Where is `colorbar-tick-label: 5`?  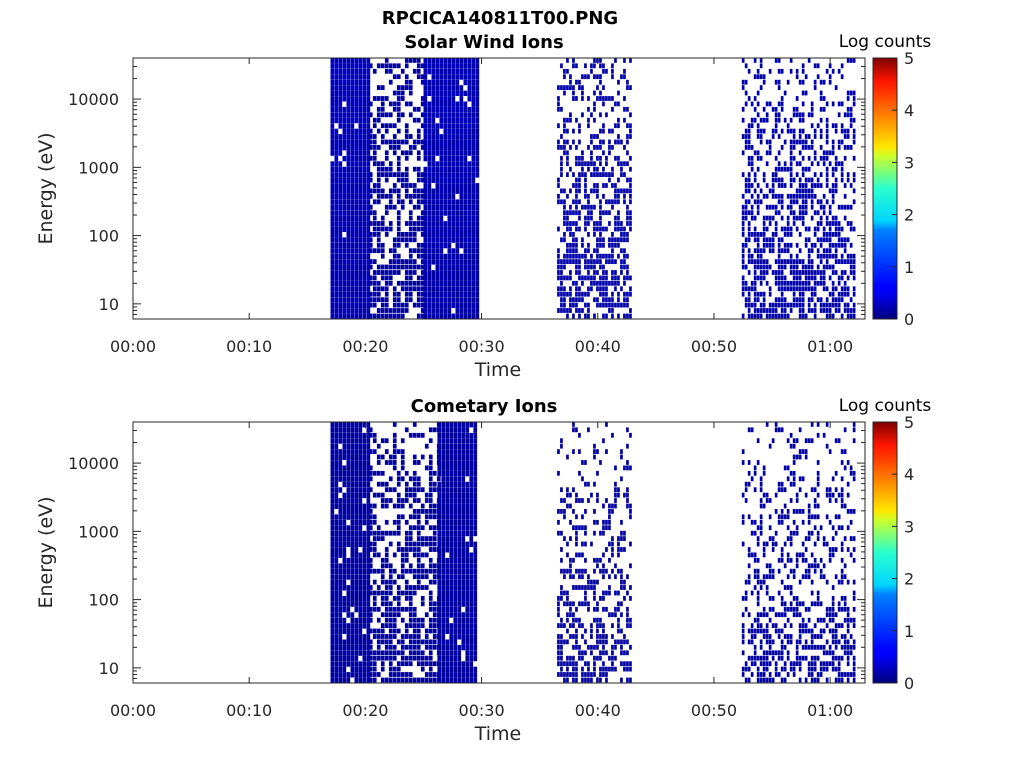
colorbar-tick-label: 5 is located at coordinates (909, 58).